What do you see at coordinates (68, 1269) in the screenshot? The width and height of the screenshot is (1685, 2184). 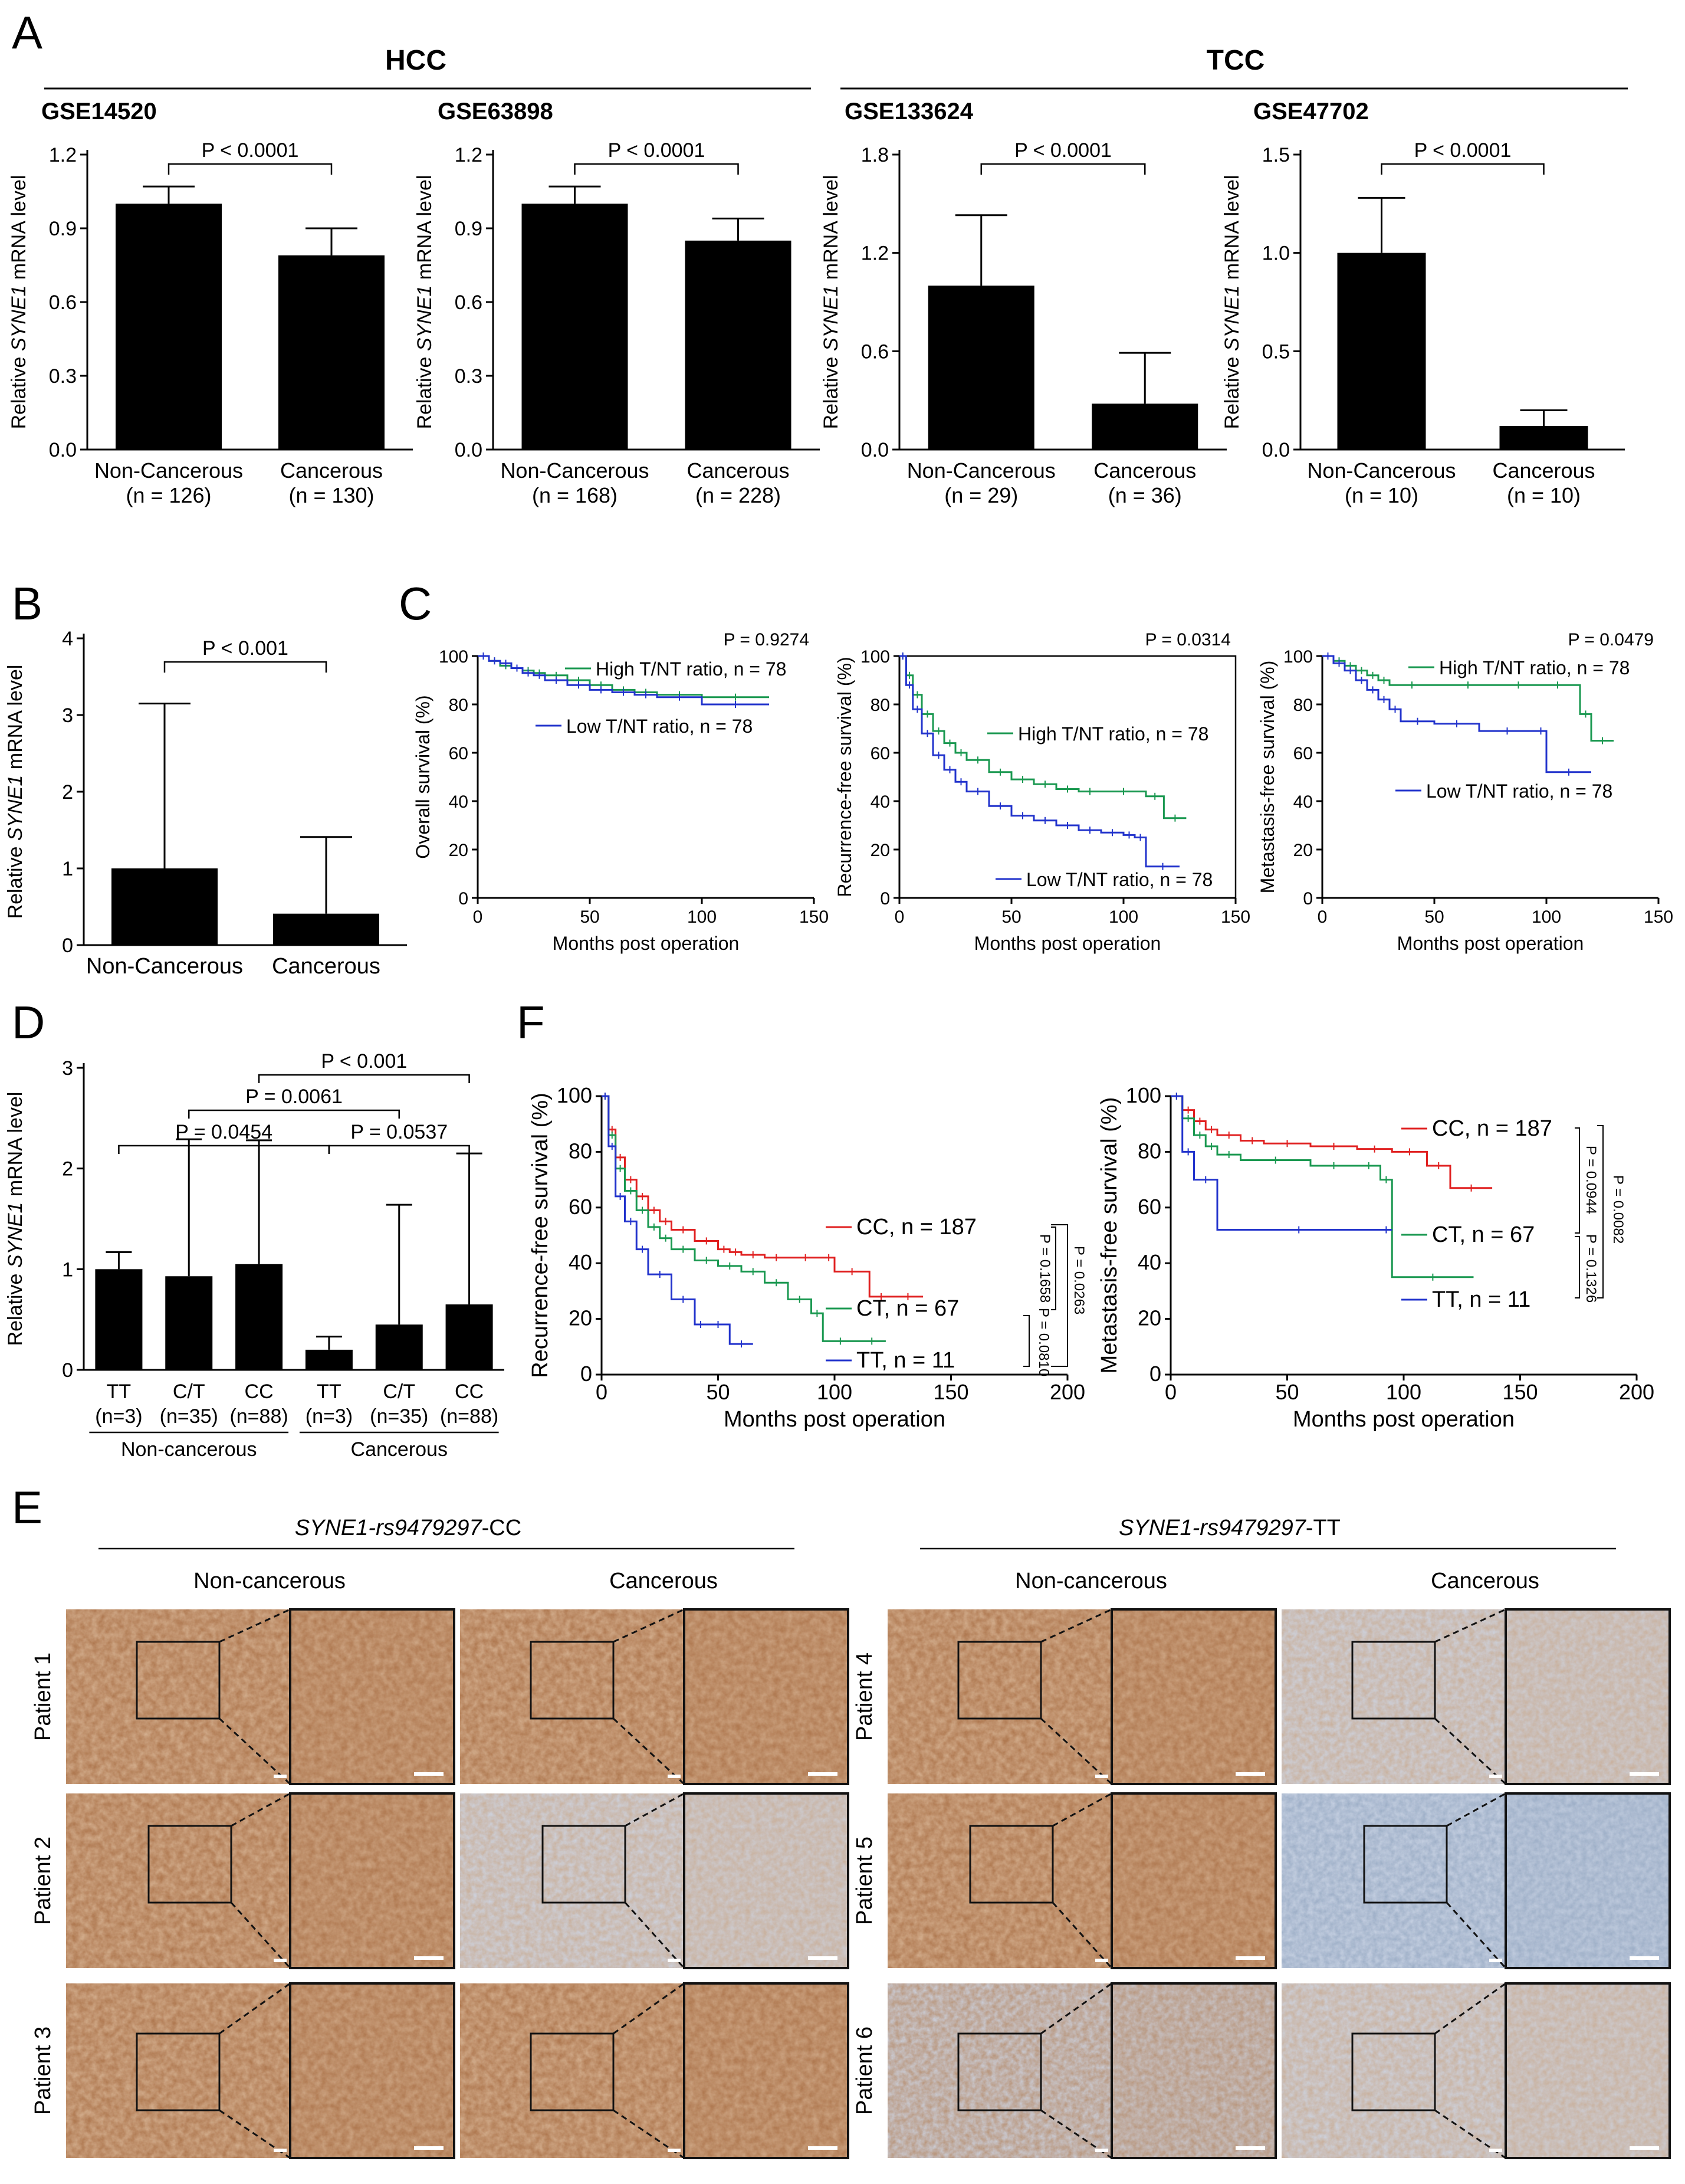 I see `y-tick-label: 1` at bounding box center [68, 1269].